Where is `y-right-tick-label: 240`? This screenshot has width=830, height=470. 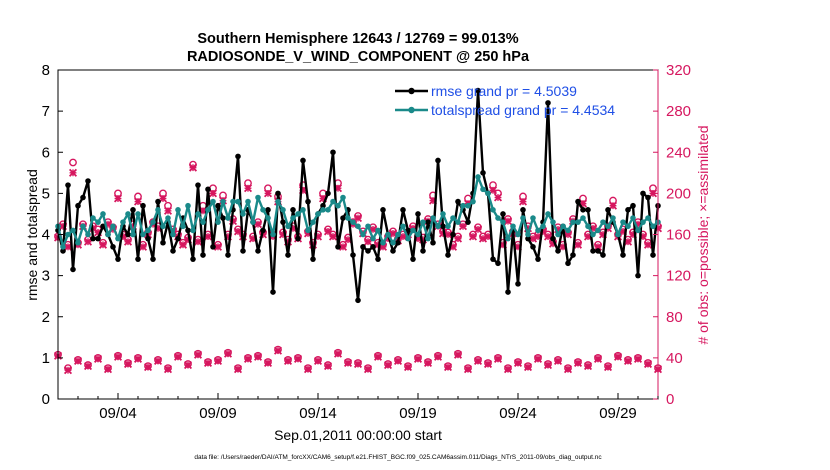
y-right-tick-label: 240 is located at coordinates (678, 152).